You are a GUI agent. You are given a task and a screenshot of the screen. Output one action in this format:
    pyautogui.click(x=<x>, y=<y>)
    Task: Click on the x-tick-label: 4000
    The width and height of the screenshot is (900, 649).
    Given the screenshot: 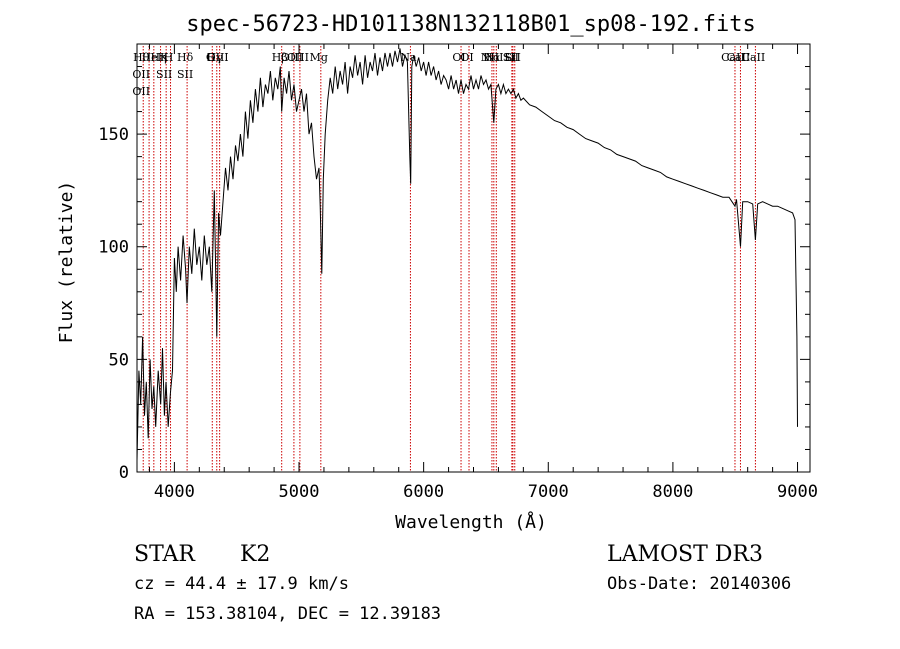 What is the action you would take?
    pyautogui.click(x=174, y=492)
    